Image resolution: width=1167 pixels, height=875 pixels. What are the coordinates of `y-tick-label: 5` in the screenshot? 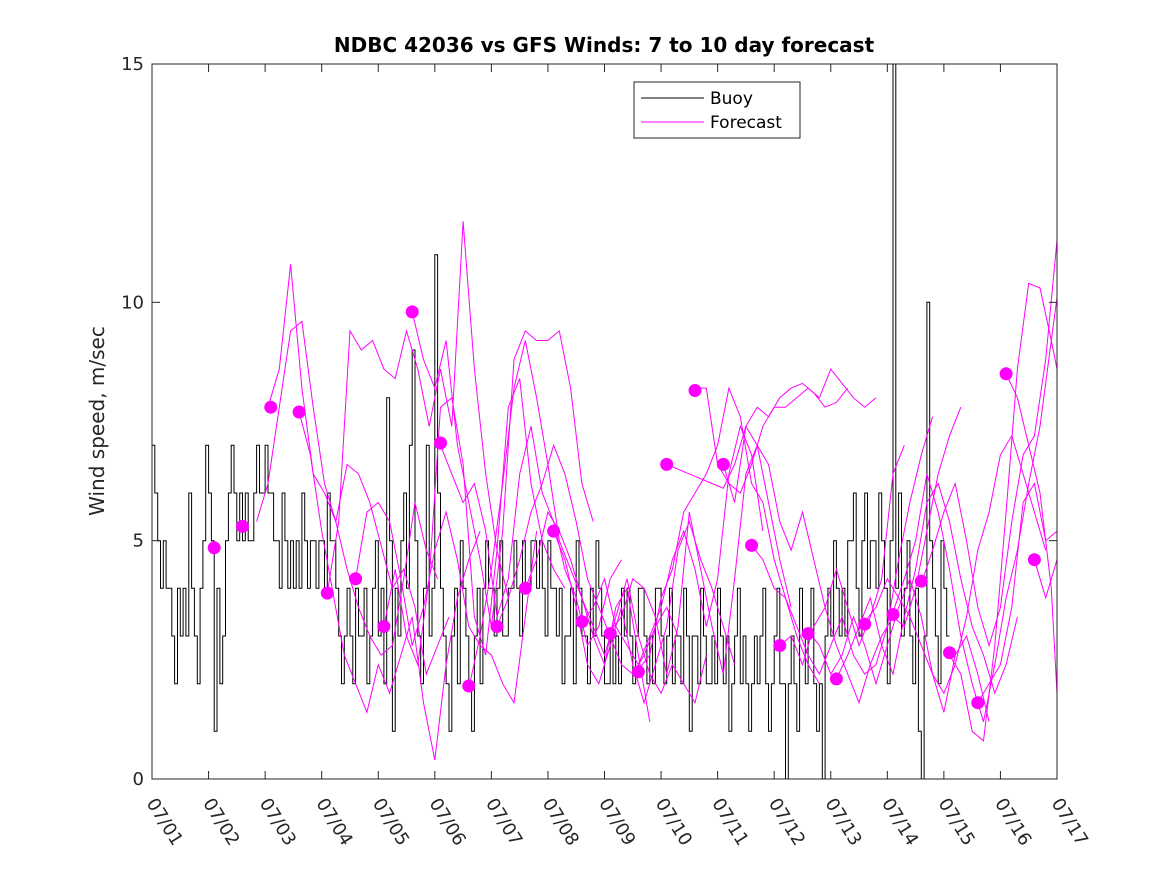 It's located at (138, 541).